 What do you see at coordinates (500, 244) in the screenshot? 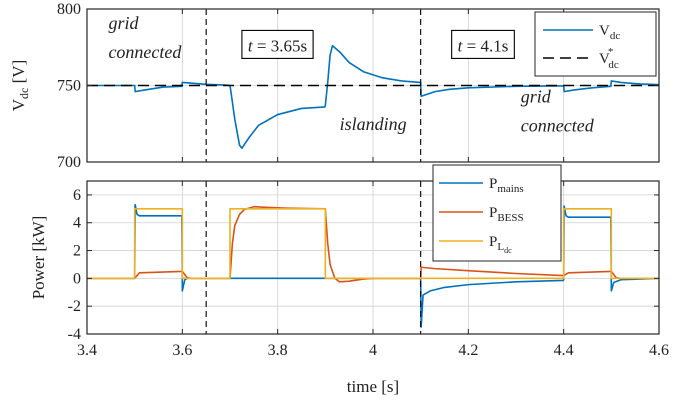
I see `legend-label-pload: PLdc` at bounding box center [500, 244].